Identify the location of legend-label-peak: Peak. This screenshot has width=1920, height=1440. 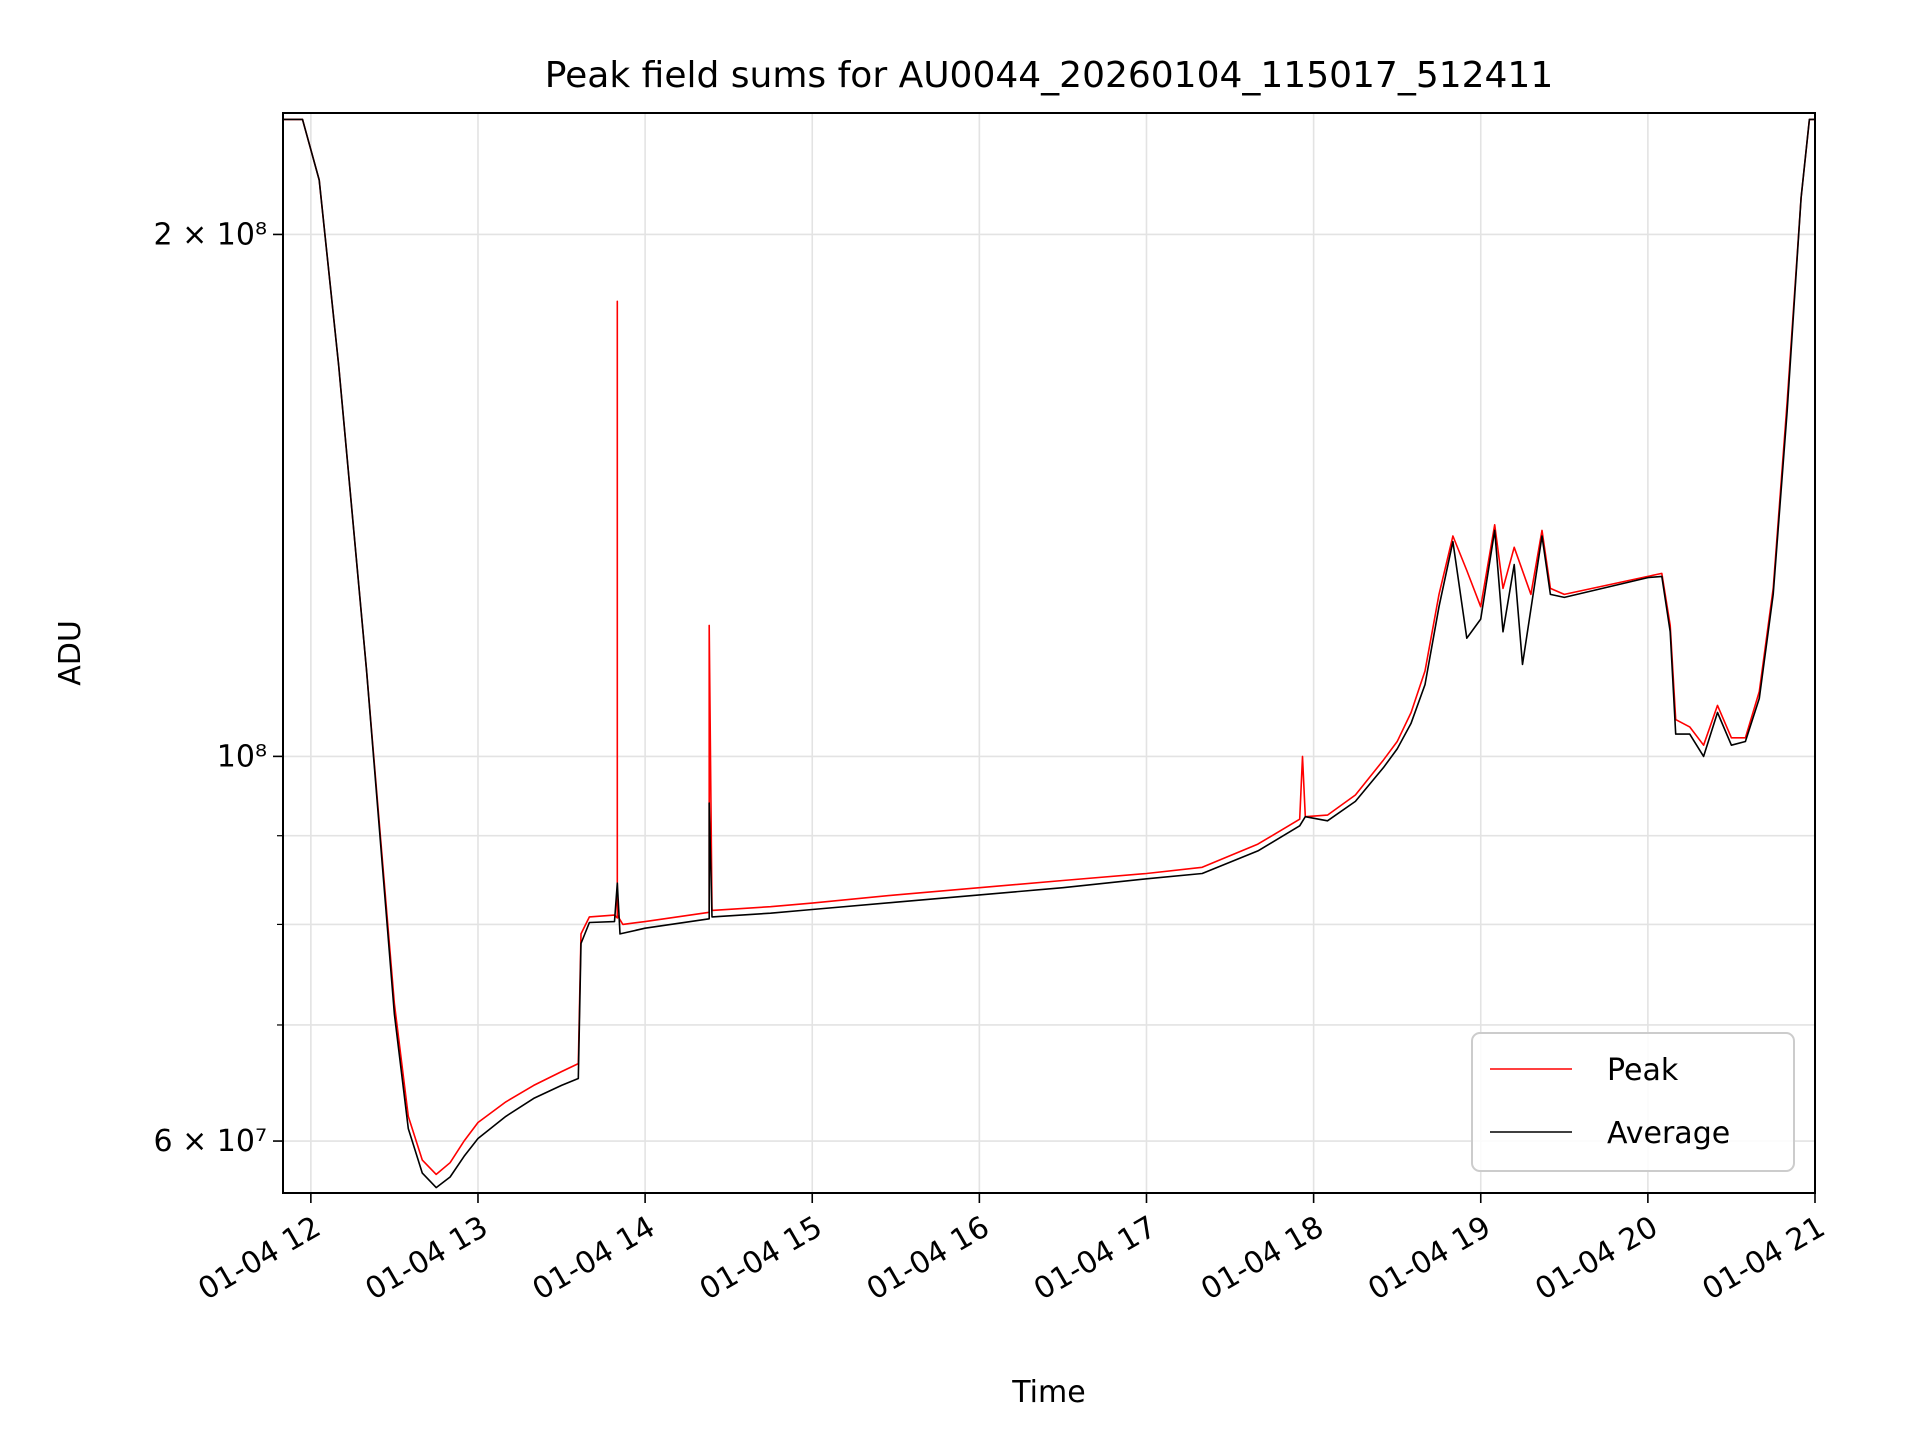
(1643, 1070).